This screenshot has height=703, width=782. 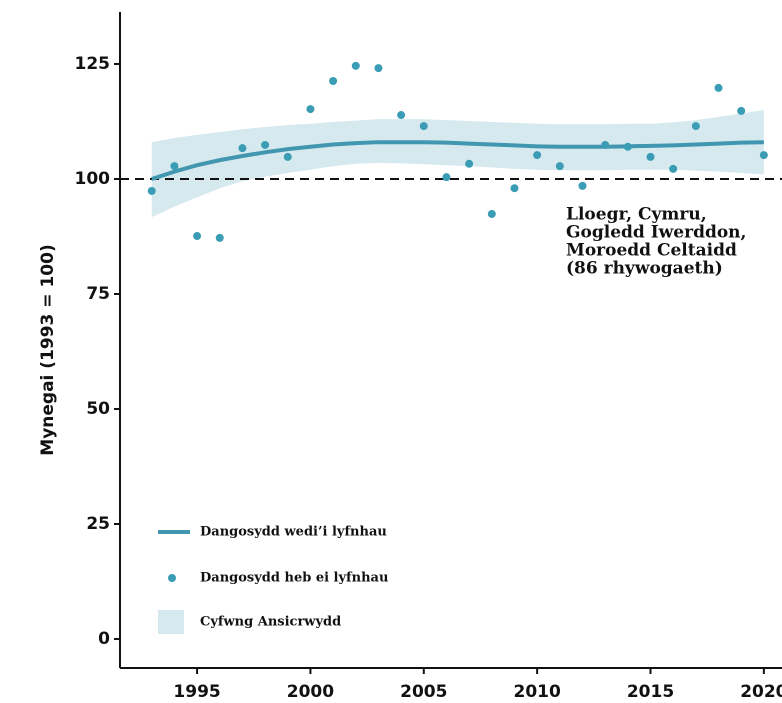 I want to click on legend-label: Dangosydd wedi’i lyfnhau, so click(x=293, y=532).